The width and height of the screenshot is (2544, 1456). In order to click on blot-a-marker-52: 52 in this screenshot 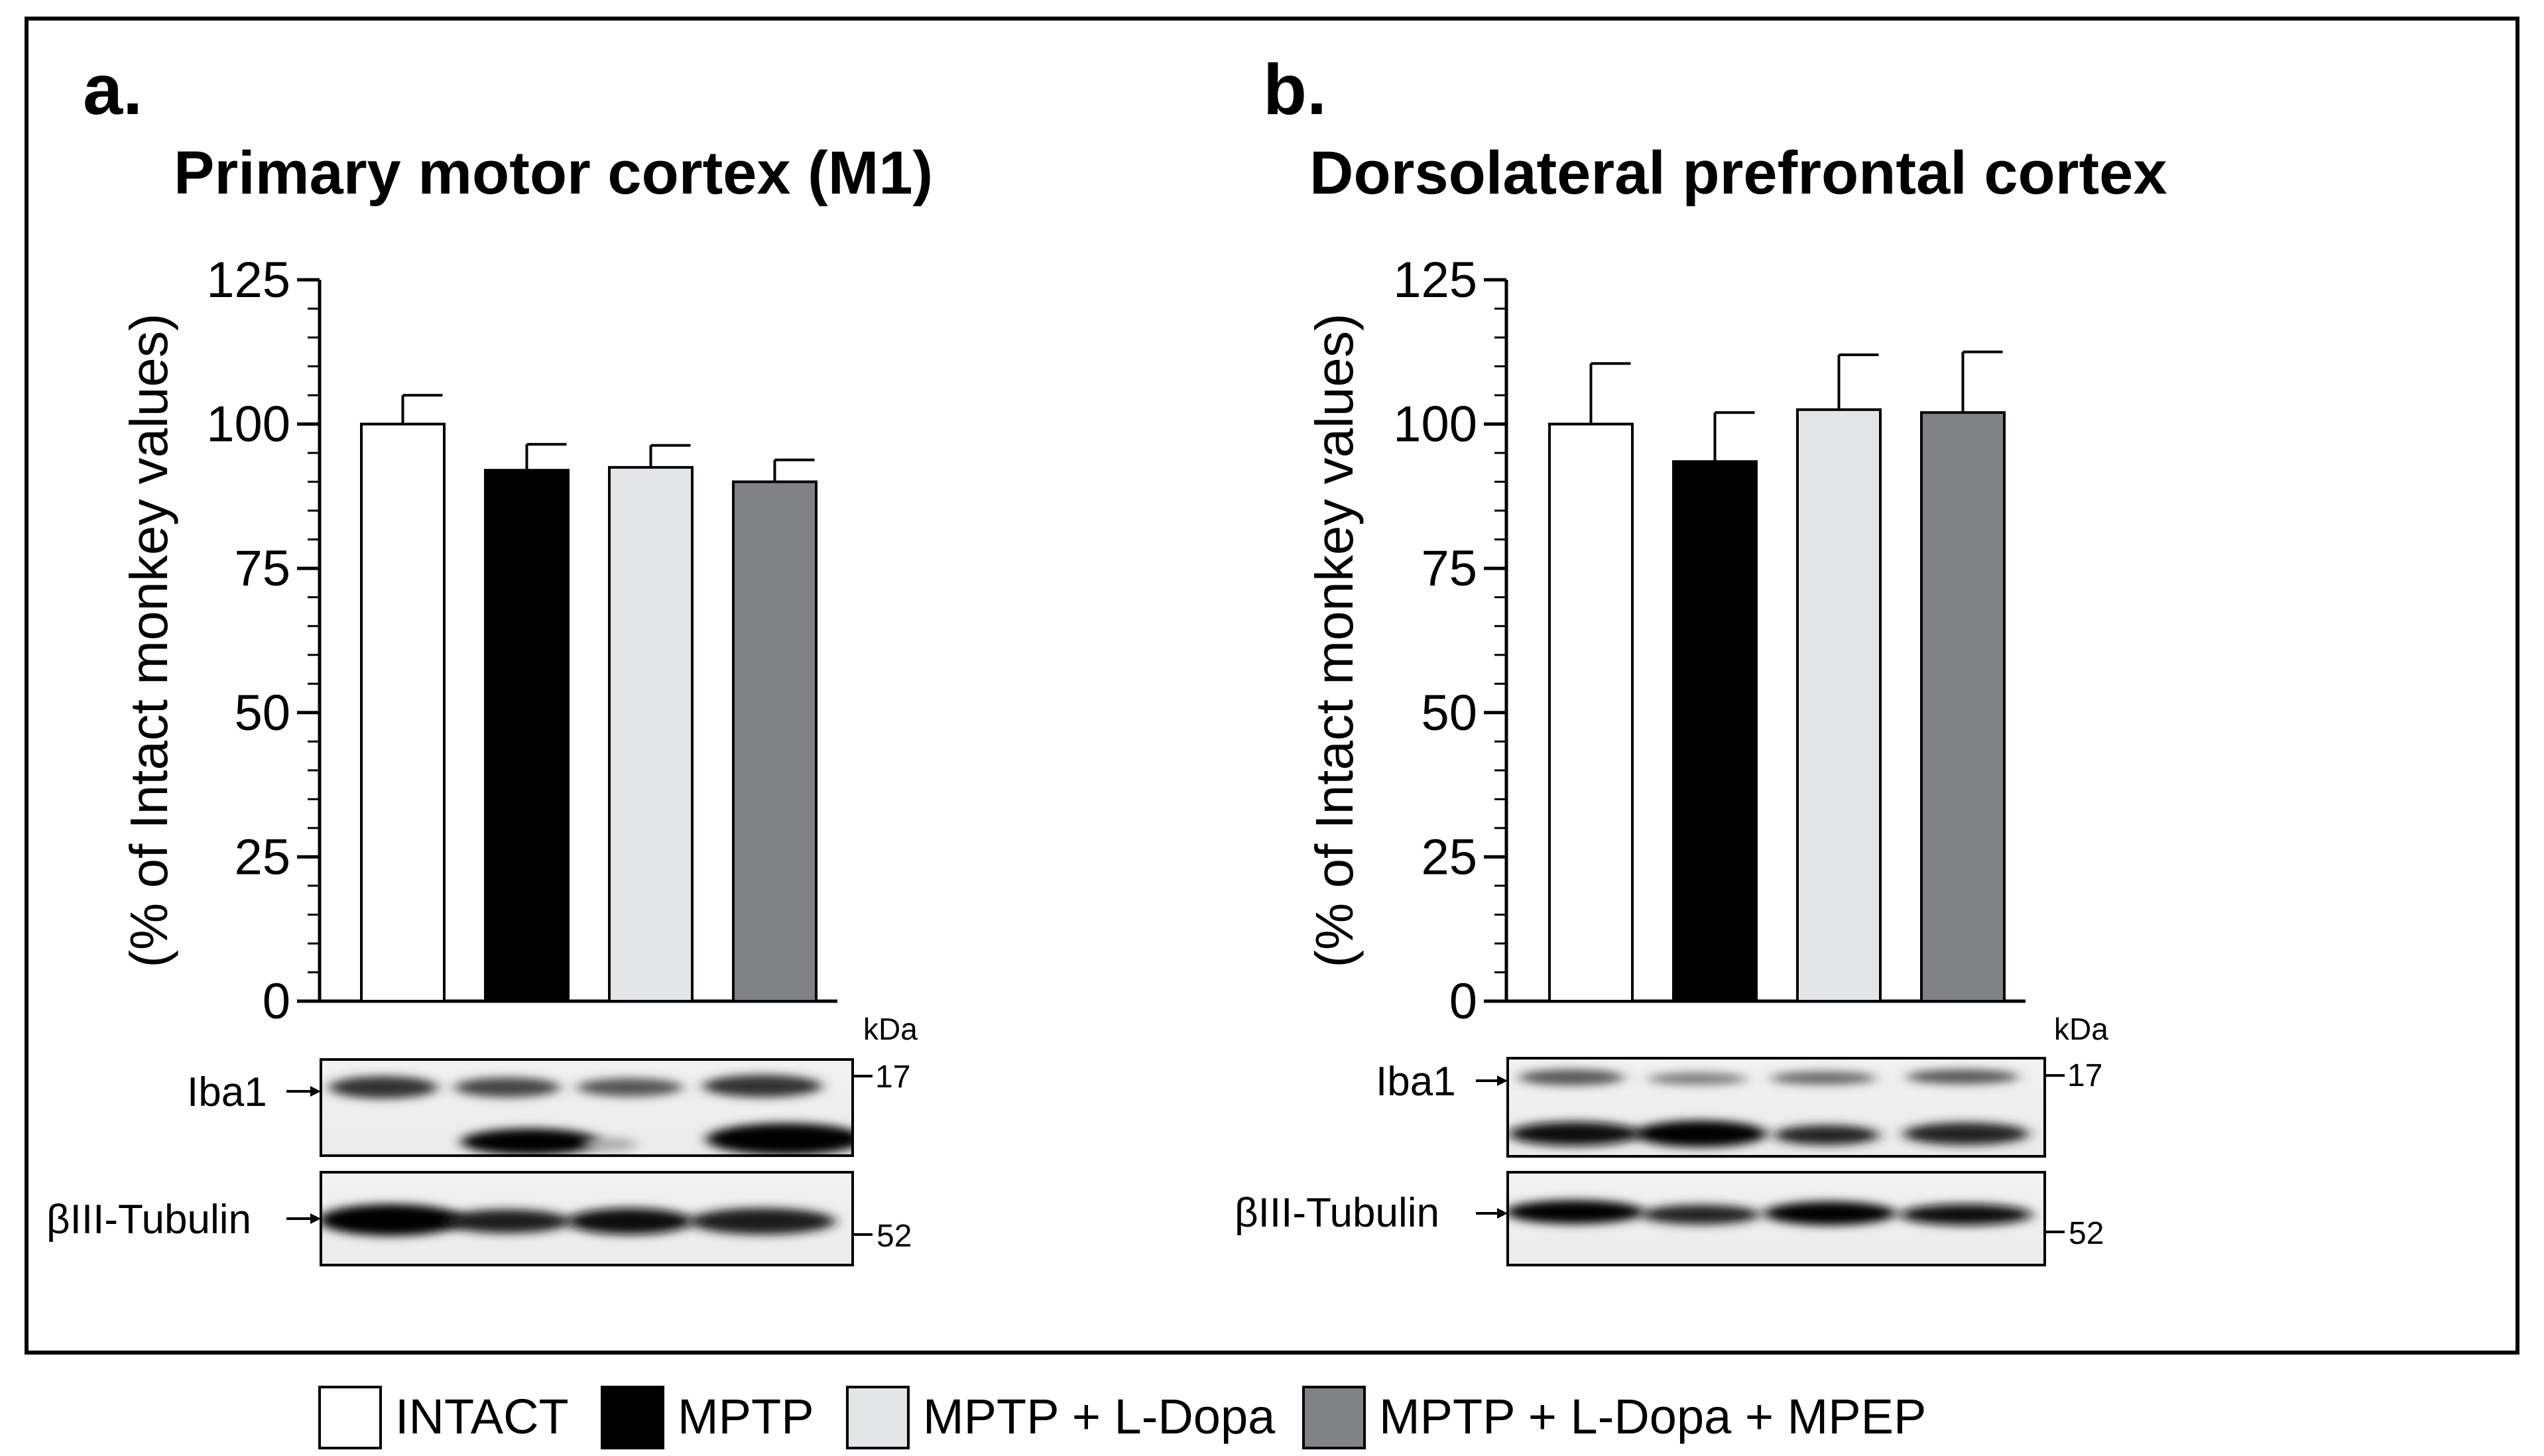, I will do `click(894, 1236)`.